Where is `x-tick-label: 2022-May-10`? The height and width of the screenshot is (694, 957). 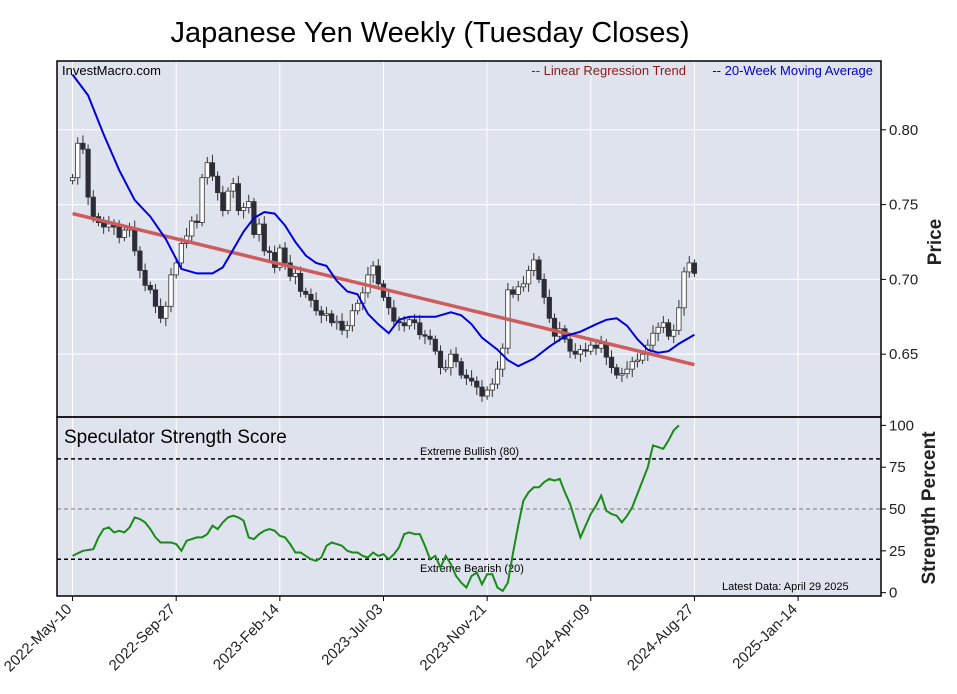 x-tick-label: 2022-May-10 is located at coordinates (38, 638).